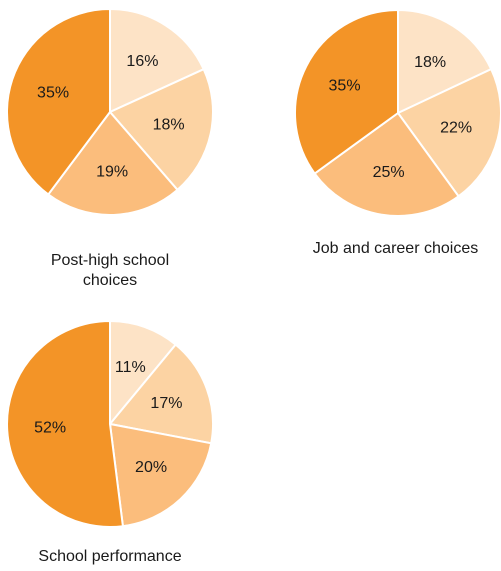  I want to click on slice-value-label: 22%, so click(456, 127).